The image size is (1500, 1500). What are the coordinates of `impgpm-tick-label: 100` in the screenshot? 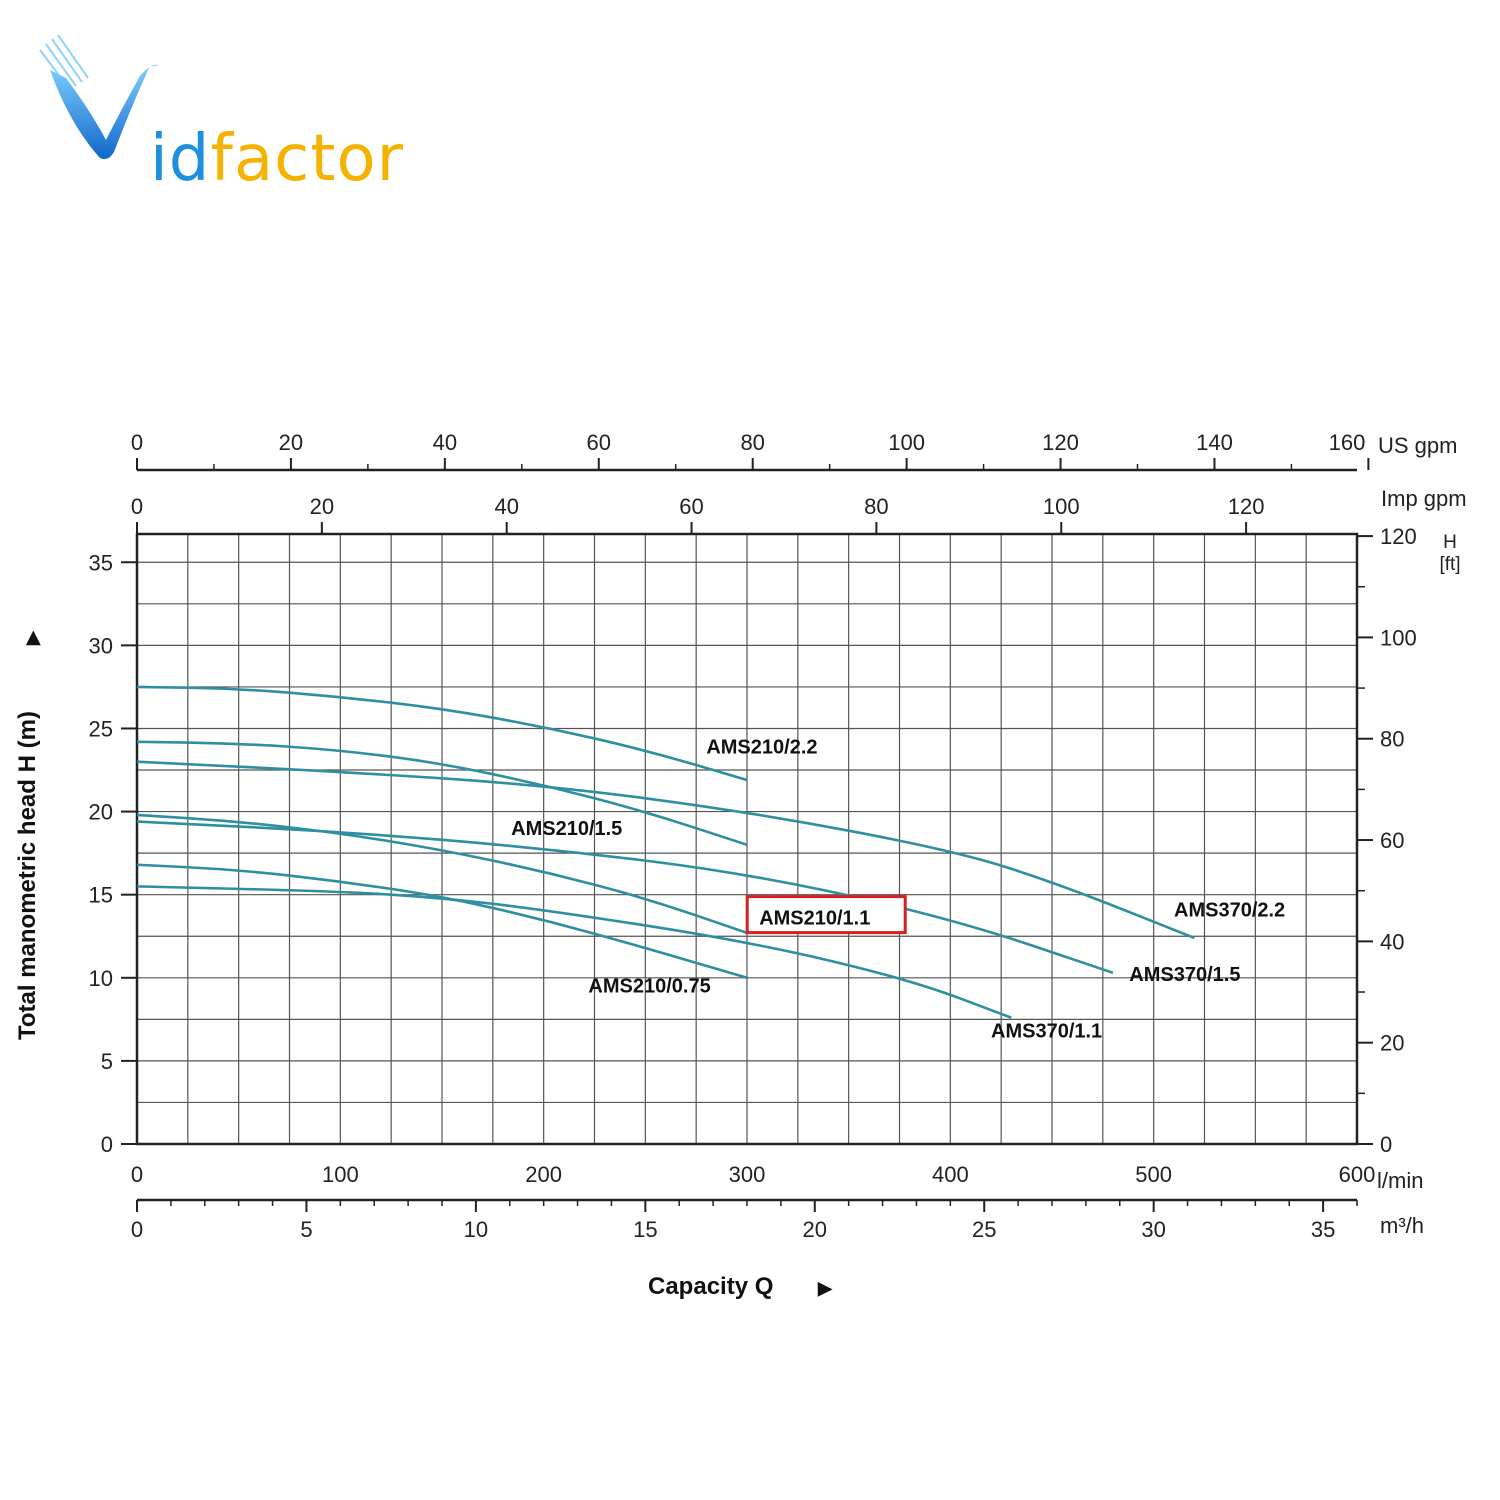 It's located at (1061, 506).